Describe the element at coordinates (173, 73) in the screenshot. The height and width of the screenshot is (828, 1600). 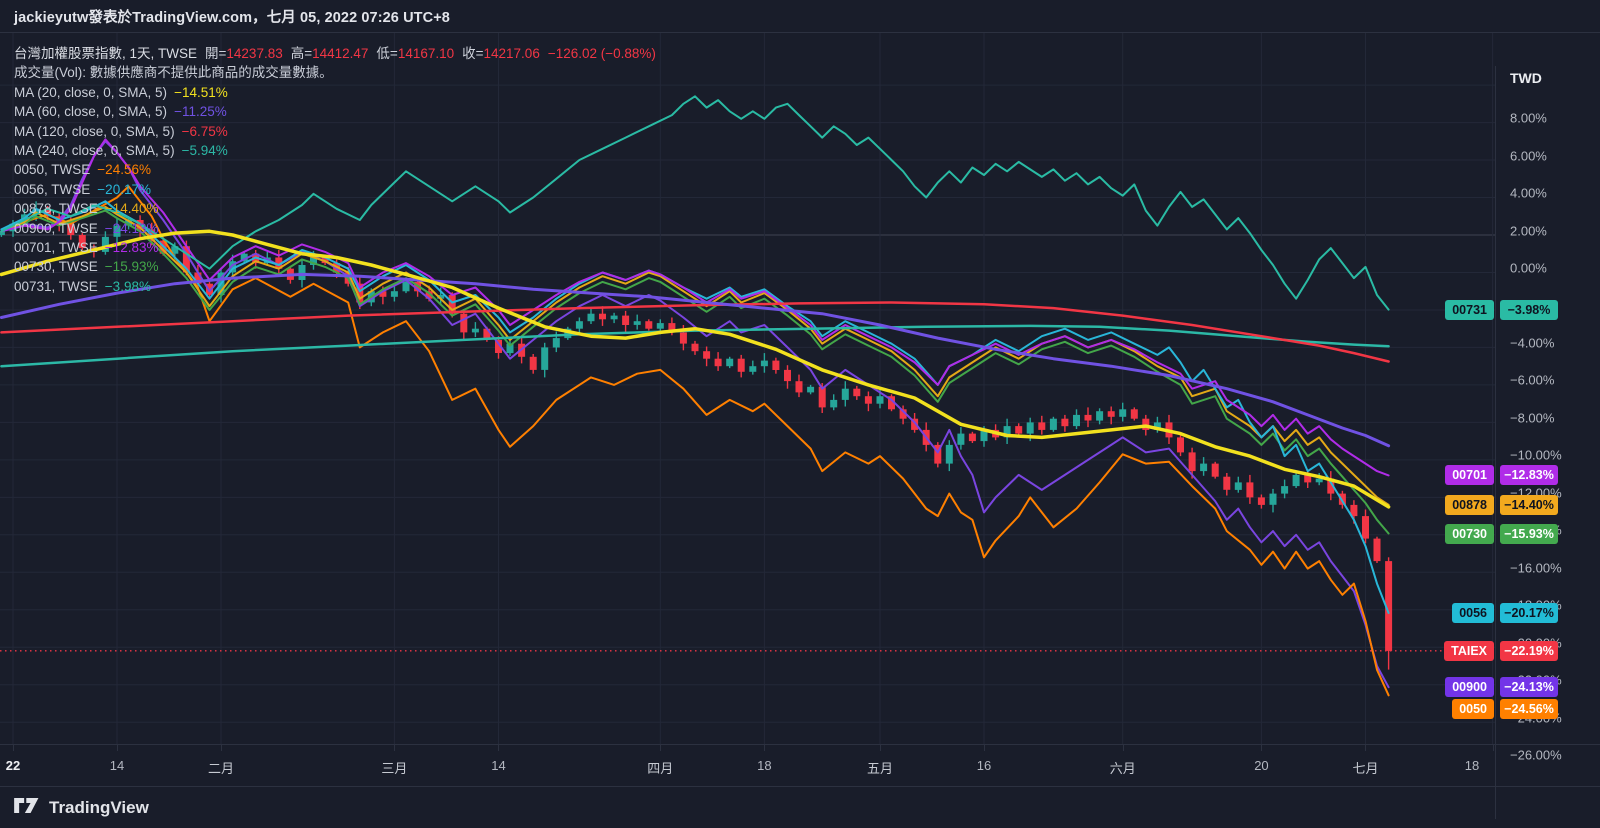
I see `volume-note: 成交量(Vol): 數據供應商不提供此商品的成交量數據。` at that location.